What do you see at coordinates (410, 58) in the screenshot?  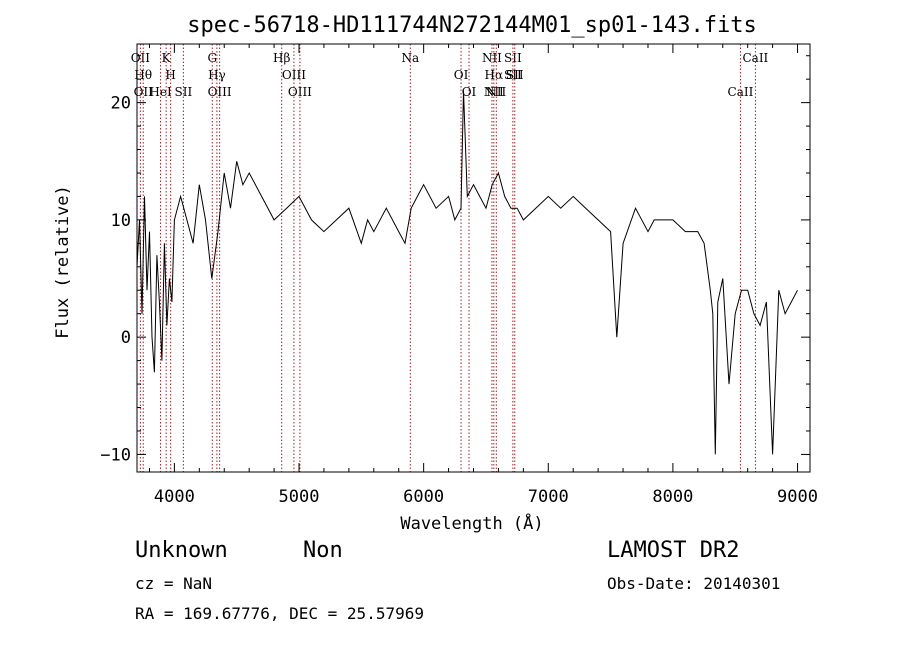 I see `line-marker-label: Na` at bounding box center [410, 58].